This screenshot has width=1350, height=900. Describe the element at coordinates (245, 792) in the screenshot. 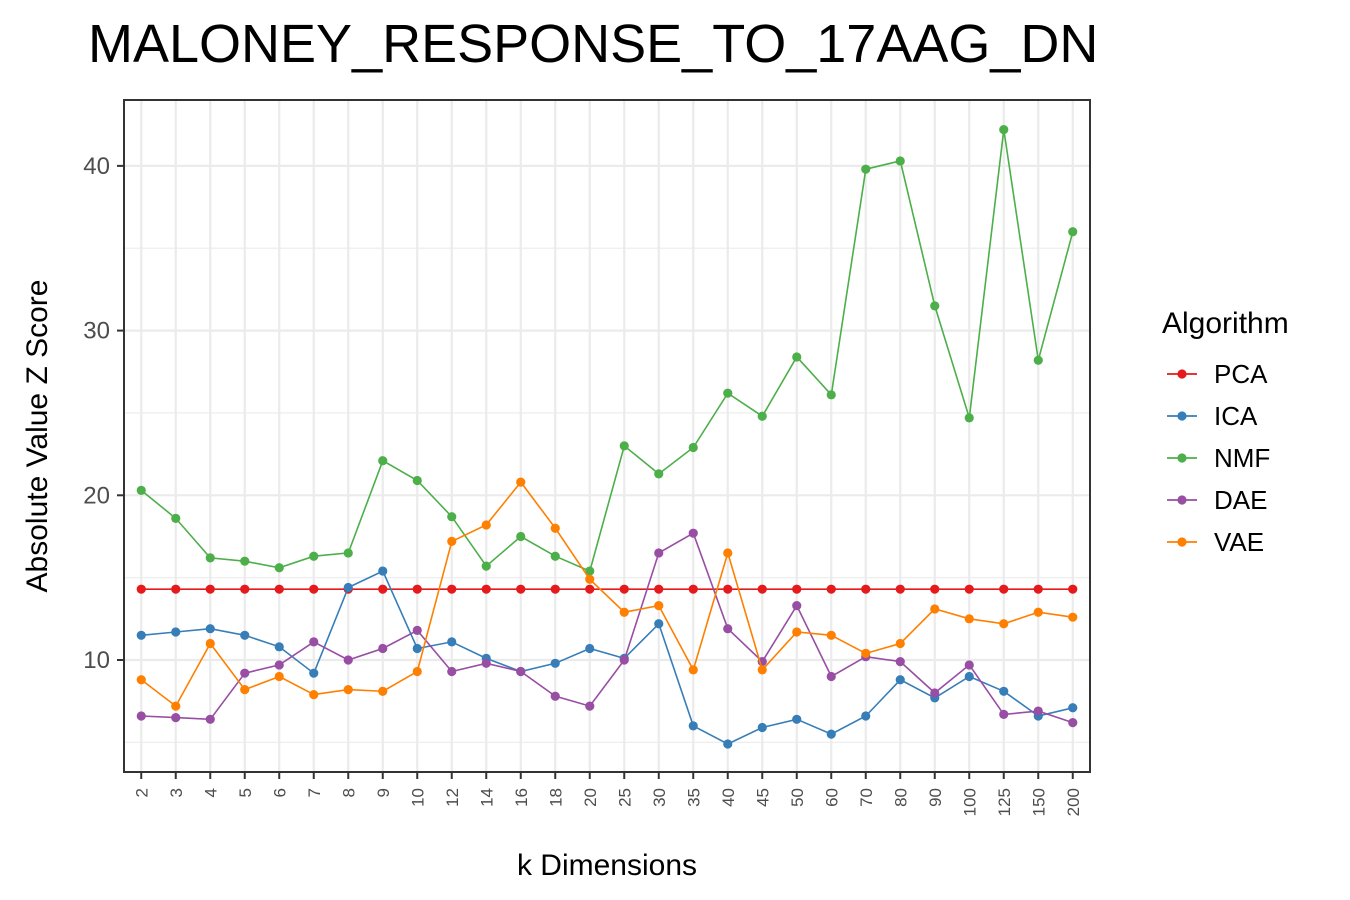

I see `x-tick-label: 5` at that location.